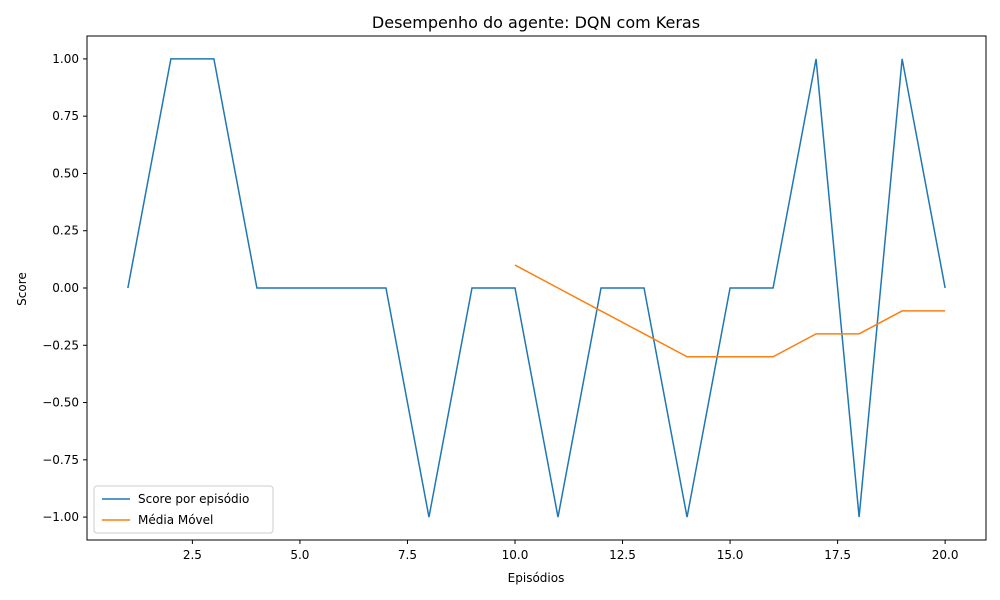 This screenshot has width=1000, height=600. Describe the element at coordinates (193, 499) in the screenshot. I see `legend-label: Score por episódio` at that location.